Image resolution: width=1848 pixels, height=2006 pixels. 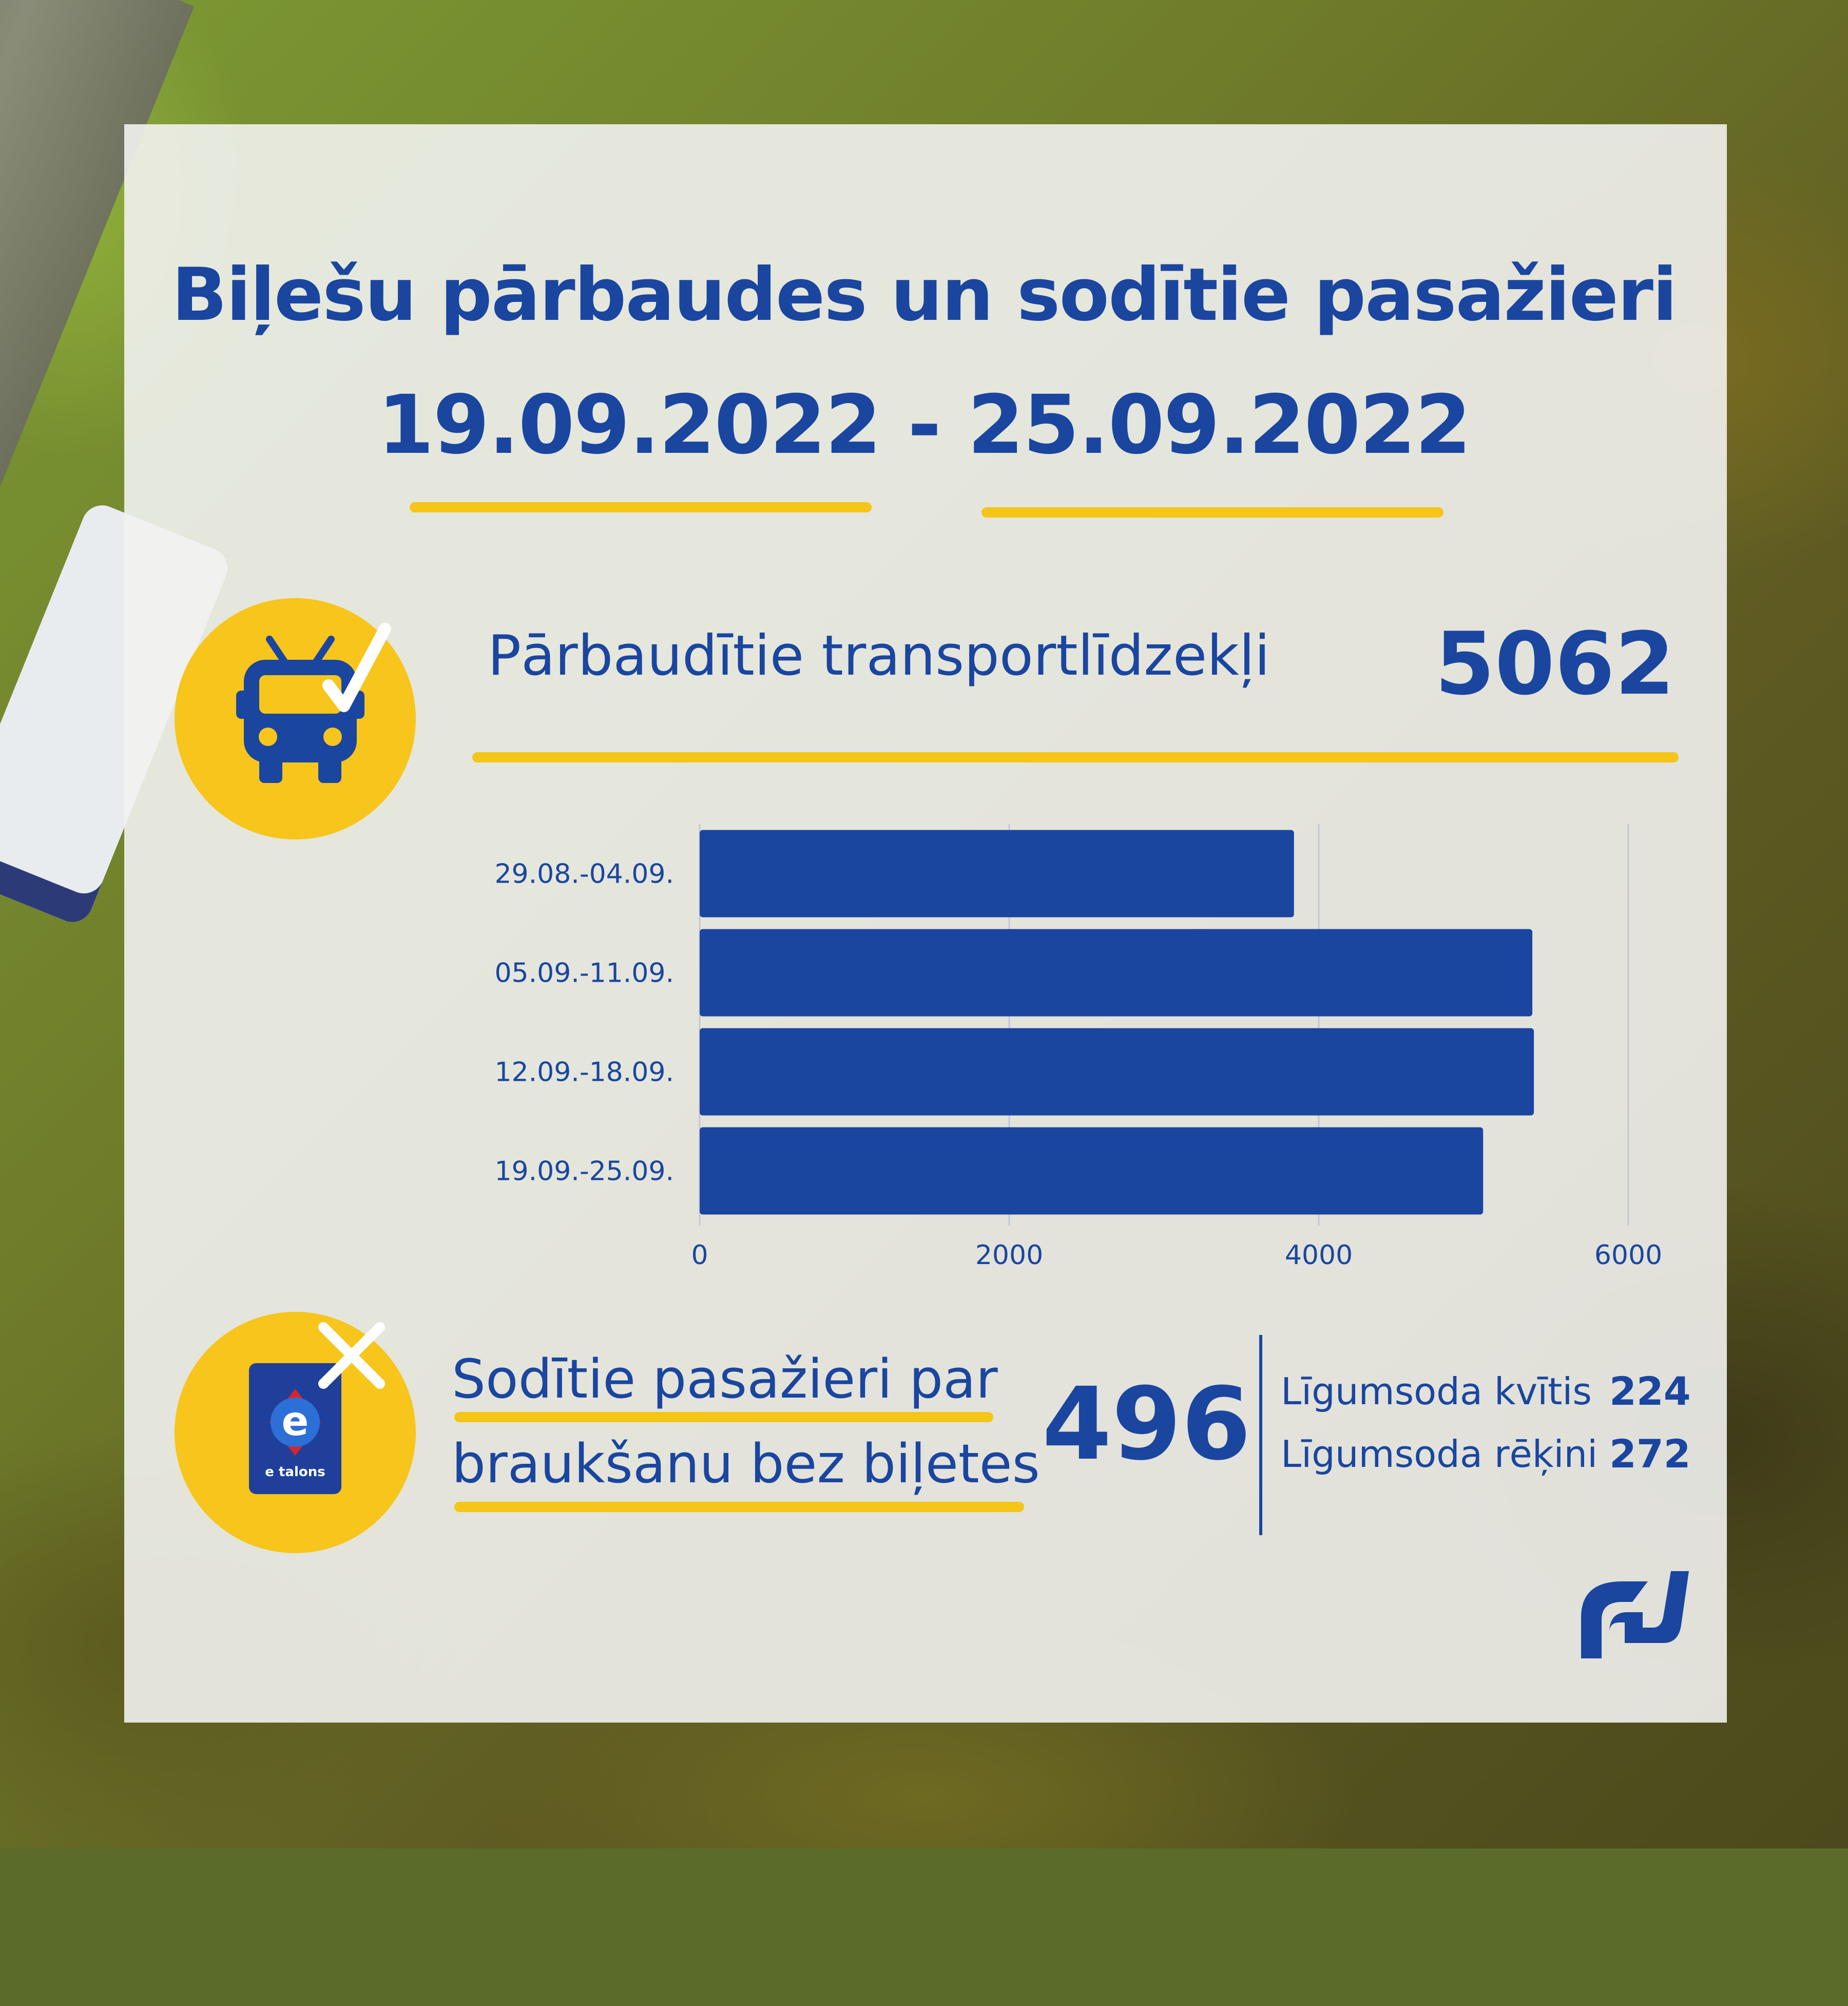 What do you see at coordinates (1628, 1255) in the screenshot?
I see `x-tick-label: 6000` at bounding box center [1628, 1255].